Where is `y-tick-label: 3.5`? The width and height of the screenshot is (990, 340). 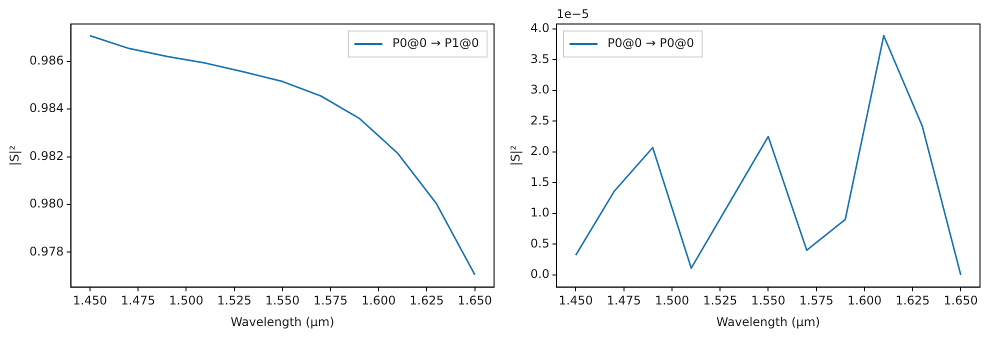
y-tick-label: 3.5 is located at coordinates (540, 59).